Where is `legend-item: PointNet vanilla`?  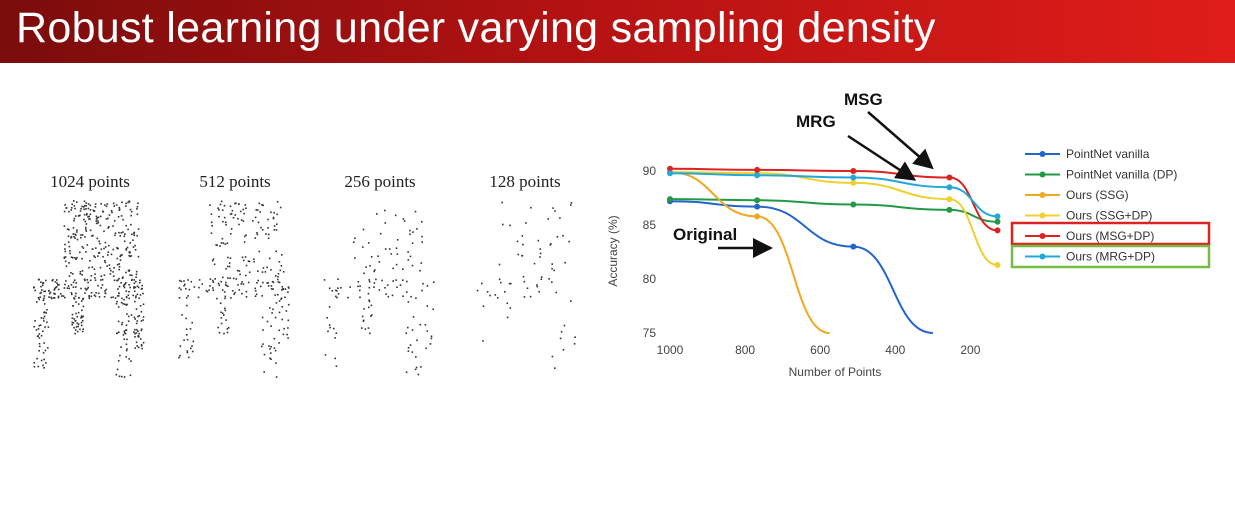
legend-item: PointNet vanilla is located at coordinates (1087, 154).